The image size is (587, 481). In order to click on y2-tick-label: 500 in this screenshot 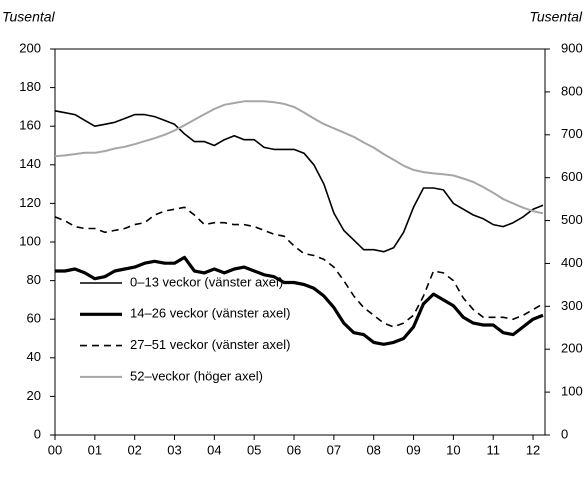, I will do `click(572, 219)`.